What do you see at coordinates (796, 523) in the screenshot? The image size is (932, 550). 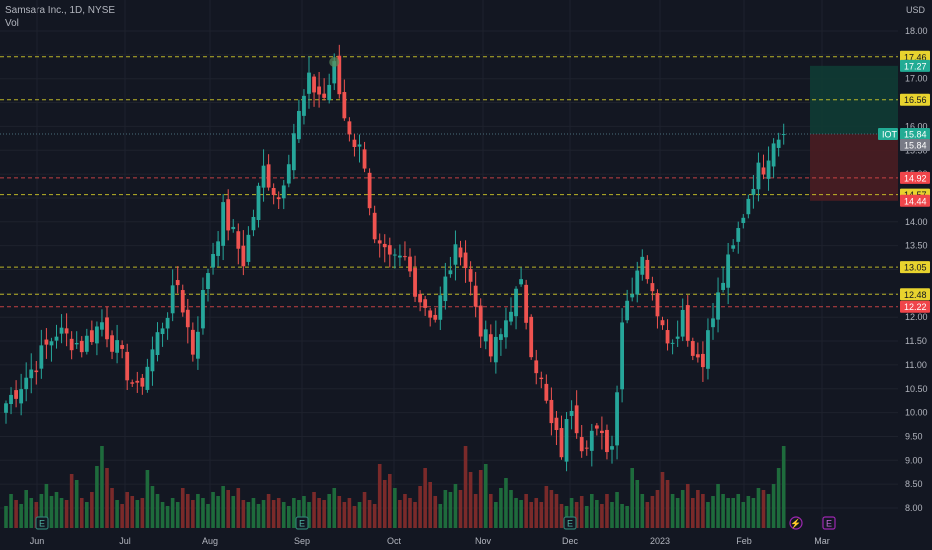 I see `event-badge-lightning: ⚡` at bounding box center [796, 523].